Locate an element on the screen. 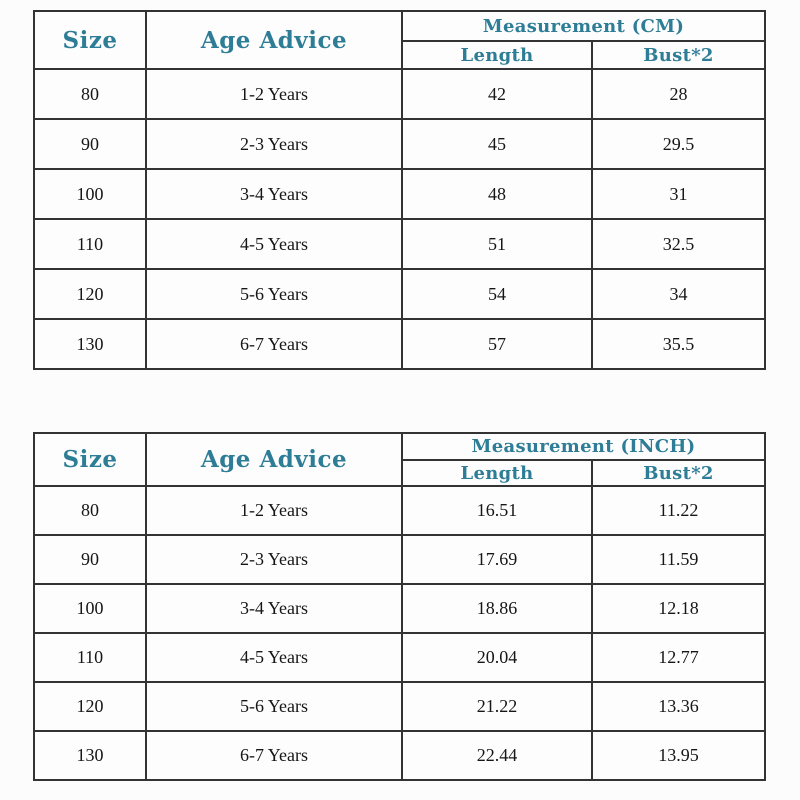 This screenshot has width=800, height=800. table-row: 80 1-2 Years 16.51 11.22 is located at coordinates (400, 510).